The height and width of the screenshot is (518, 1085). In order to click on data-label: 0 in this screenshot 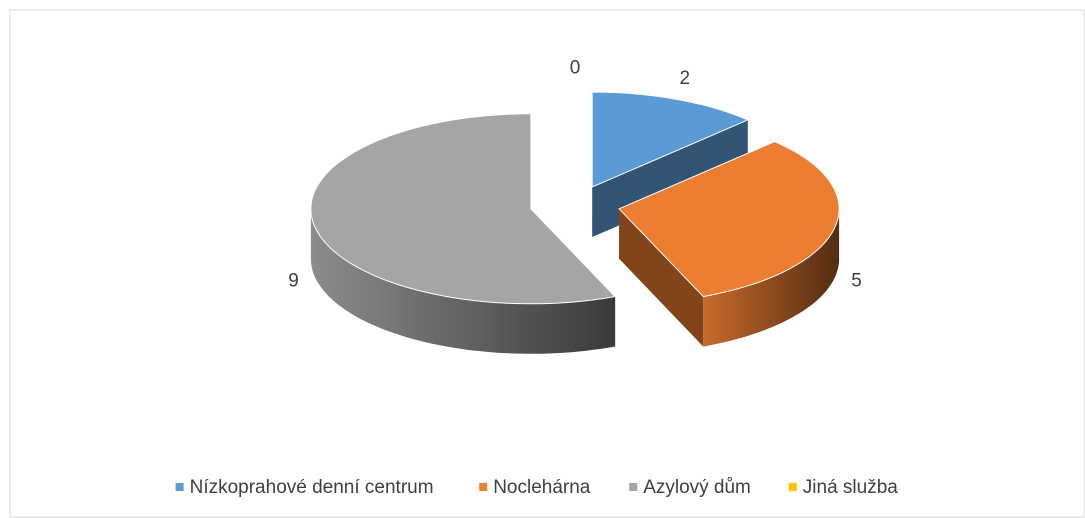, I will do `click(575, 68)`.